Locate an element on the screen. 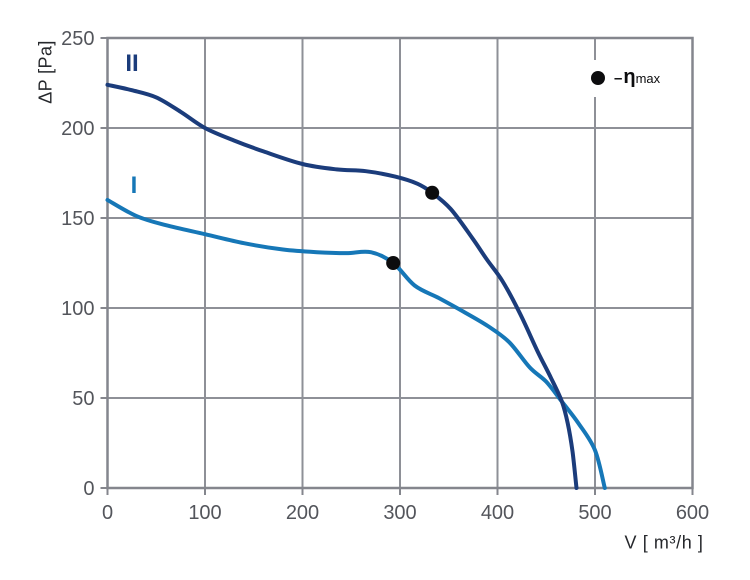 Image resolution: width=750 pixels, height=580 pixels. legend-label: – η max is located at coordinates (637, 77).